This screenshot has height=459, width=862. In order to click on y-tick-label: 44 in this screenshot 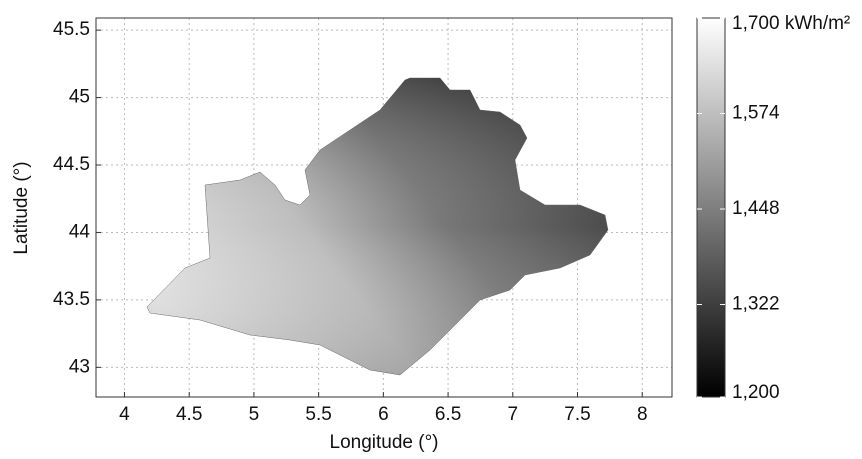, I will do `click(80, 231)`.